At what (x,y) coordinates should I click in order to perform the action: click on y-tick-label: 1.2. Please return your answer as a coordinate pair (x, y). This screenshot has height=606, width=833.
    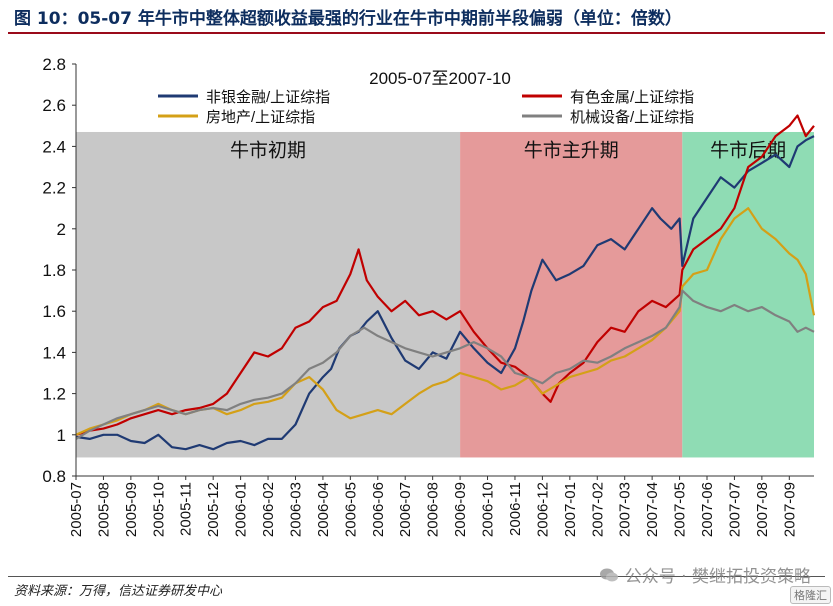
    Looking at the image, I should click on (54, 394).